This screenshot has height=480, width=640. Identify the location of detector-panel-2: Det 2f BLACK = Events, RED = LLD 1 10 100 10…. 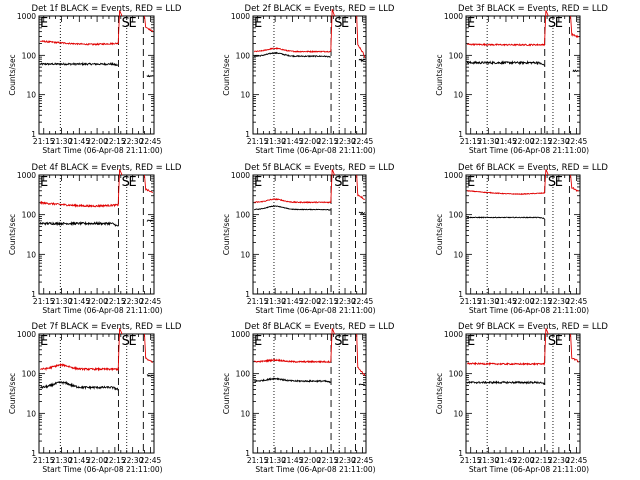
(308, 79).